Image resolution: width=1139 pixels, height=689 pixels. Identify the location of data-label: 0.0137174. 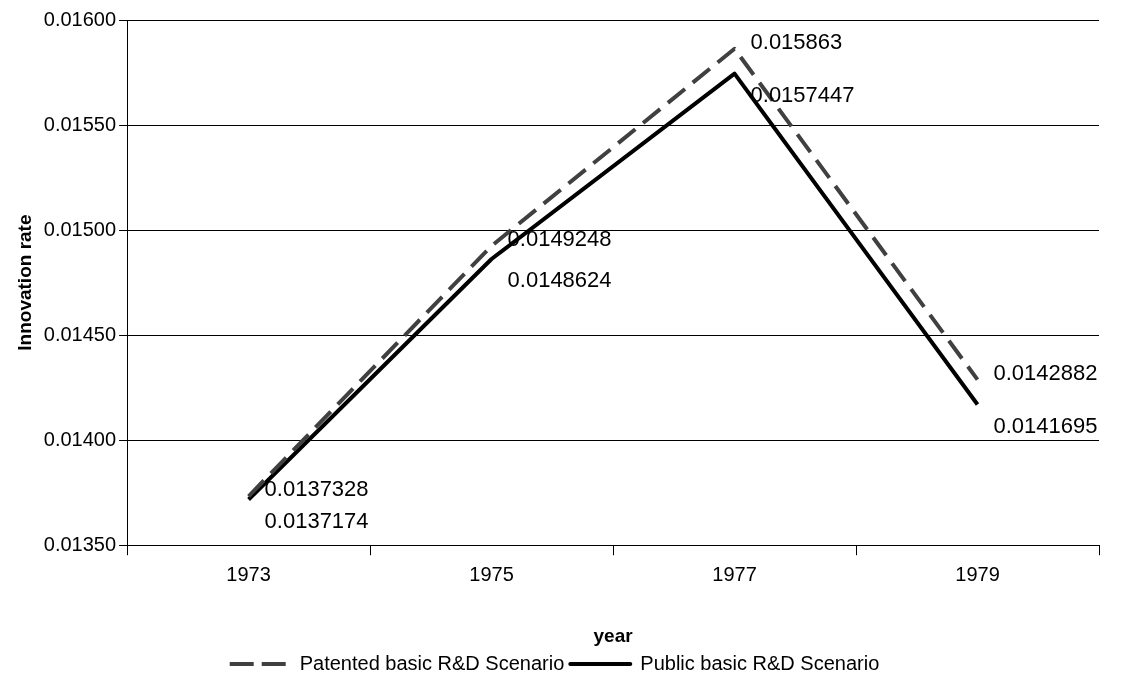
(316, 520).